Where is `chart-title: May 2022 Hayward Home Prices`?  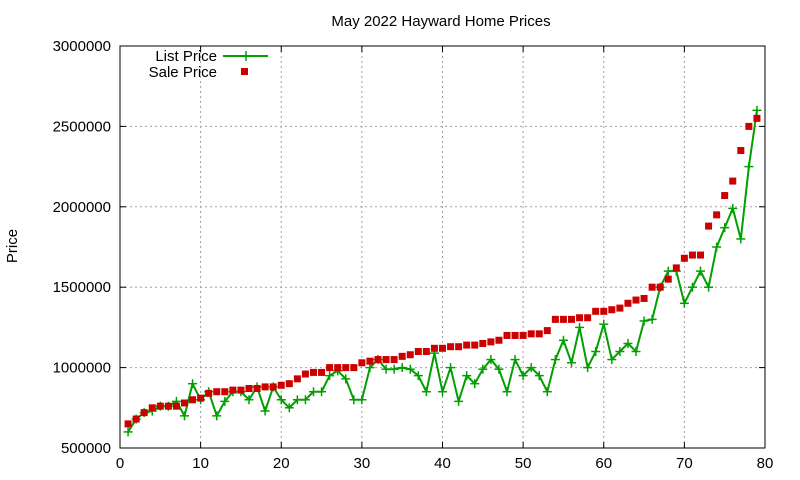
chart-title: May 2022 Hayward Home Prices is located at coordinates (440, 21).